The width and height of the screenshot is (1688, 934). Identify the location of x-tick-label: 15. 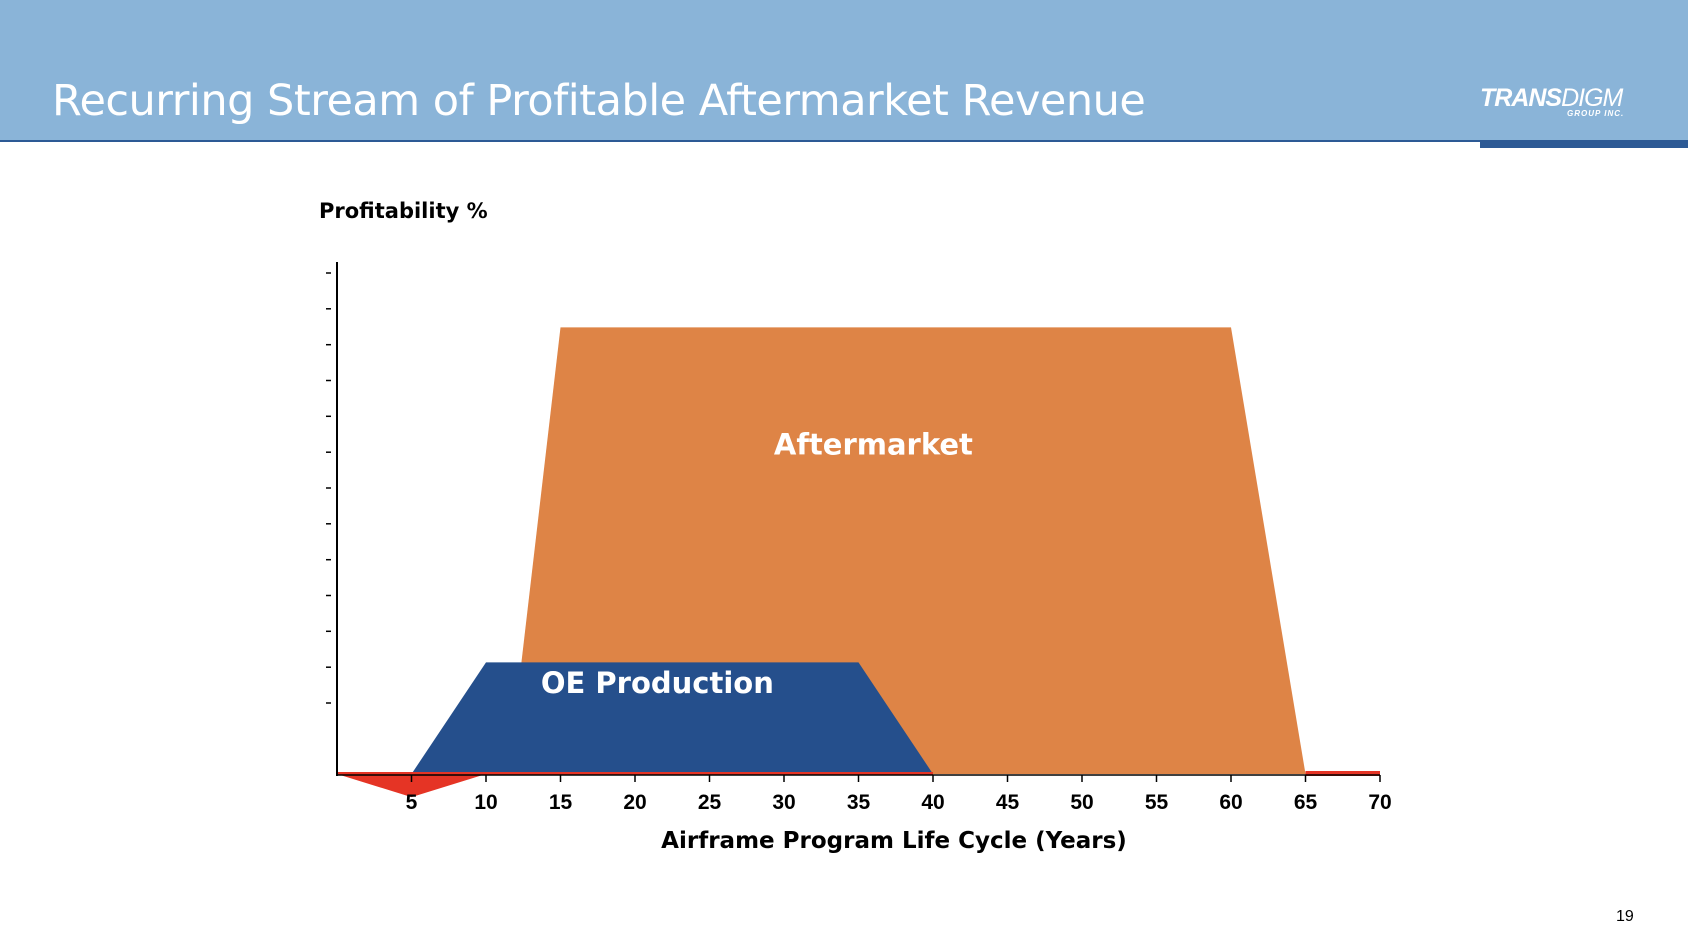
(561, 802).